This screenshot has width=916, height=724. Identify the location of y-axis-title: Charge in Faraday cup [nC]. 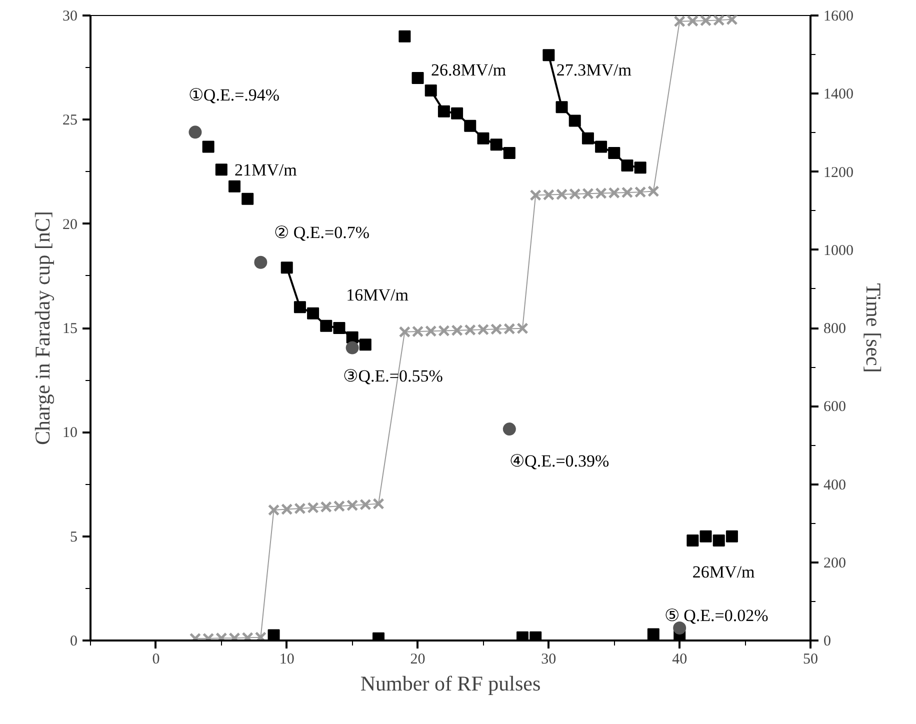
(42, 328).